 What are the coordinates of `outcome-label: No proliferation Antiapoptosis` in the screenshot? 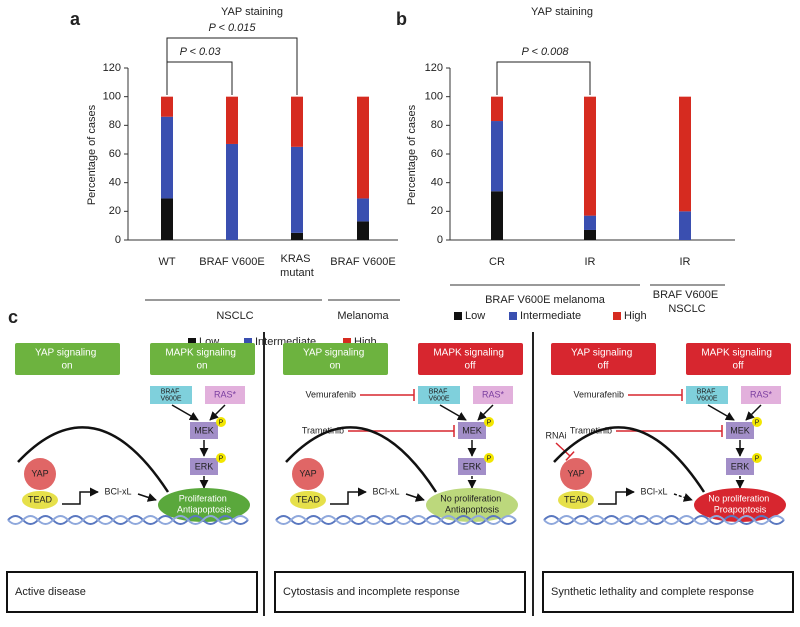 It's located at (472, 504).